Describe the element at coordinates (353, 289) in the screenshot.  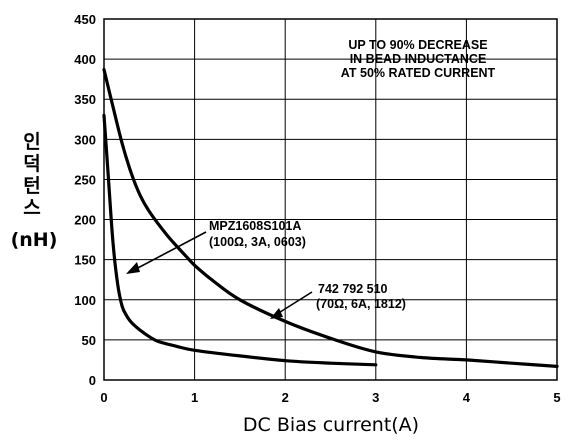
I see `series-label-742-name: 742 792 510` at that location.